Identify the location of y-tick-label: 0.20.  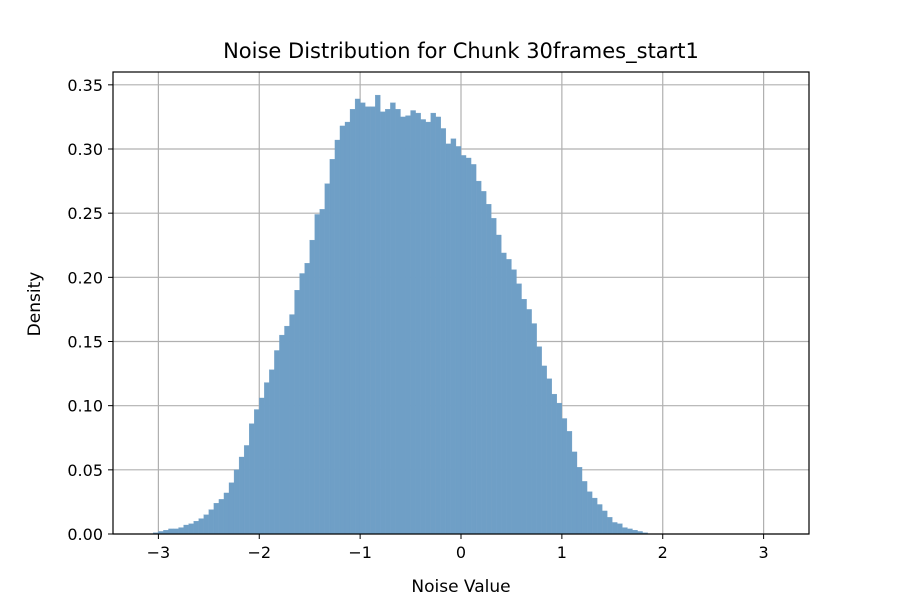
(85, 277).